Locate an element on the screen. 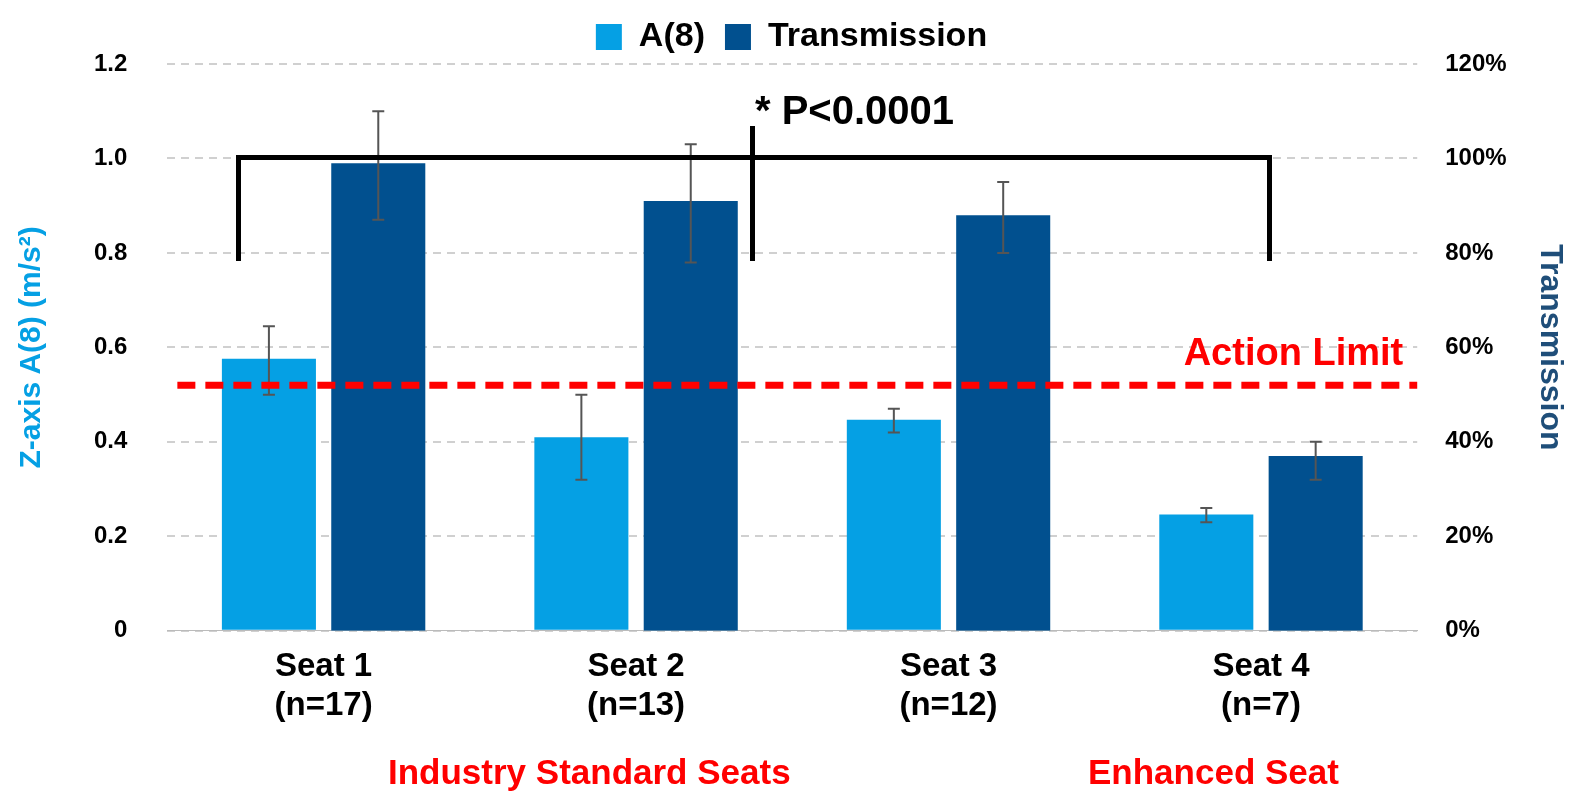 The width and height of the screenshot is (1583, 804). legend-label: Transmission is located at coordinates (877, 34).